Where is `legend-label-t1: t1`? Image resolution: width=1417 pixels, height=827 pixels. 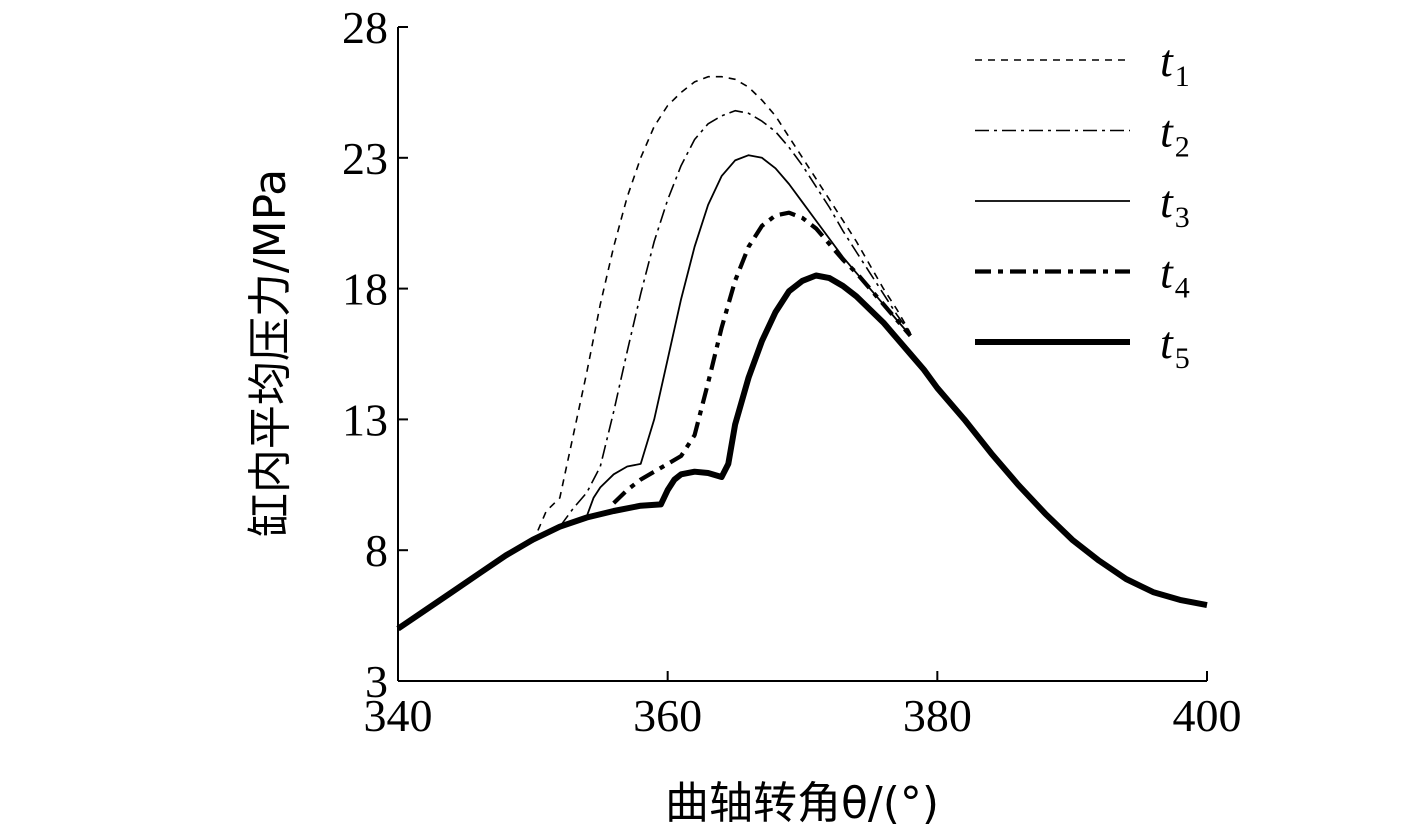 legend-label-t1: t1 is located at coordinates (1175, 64).